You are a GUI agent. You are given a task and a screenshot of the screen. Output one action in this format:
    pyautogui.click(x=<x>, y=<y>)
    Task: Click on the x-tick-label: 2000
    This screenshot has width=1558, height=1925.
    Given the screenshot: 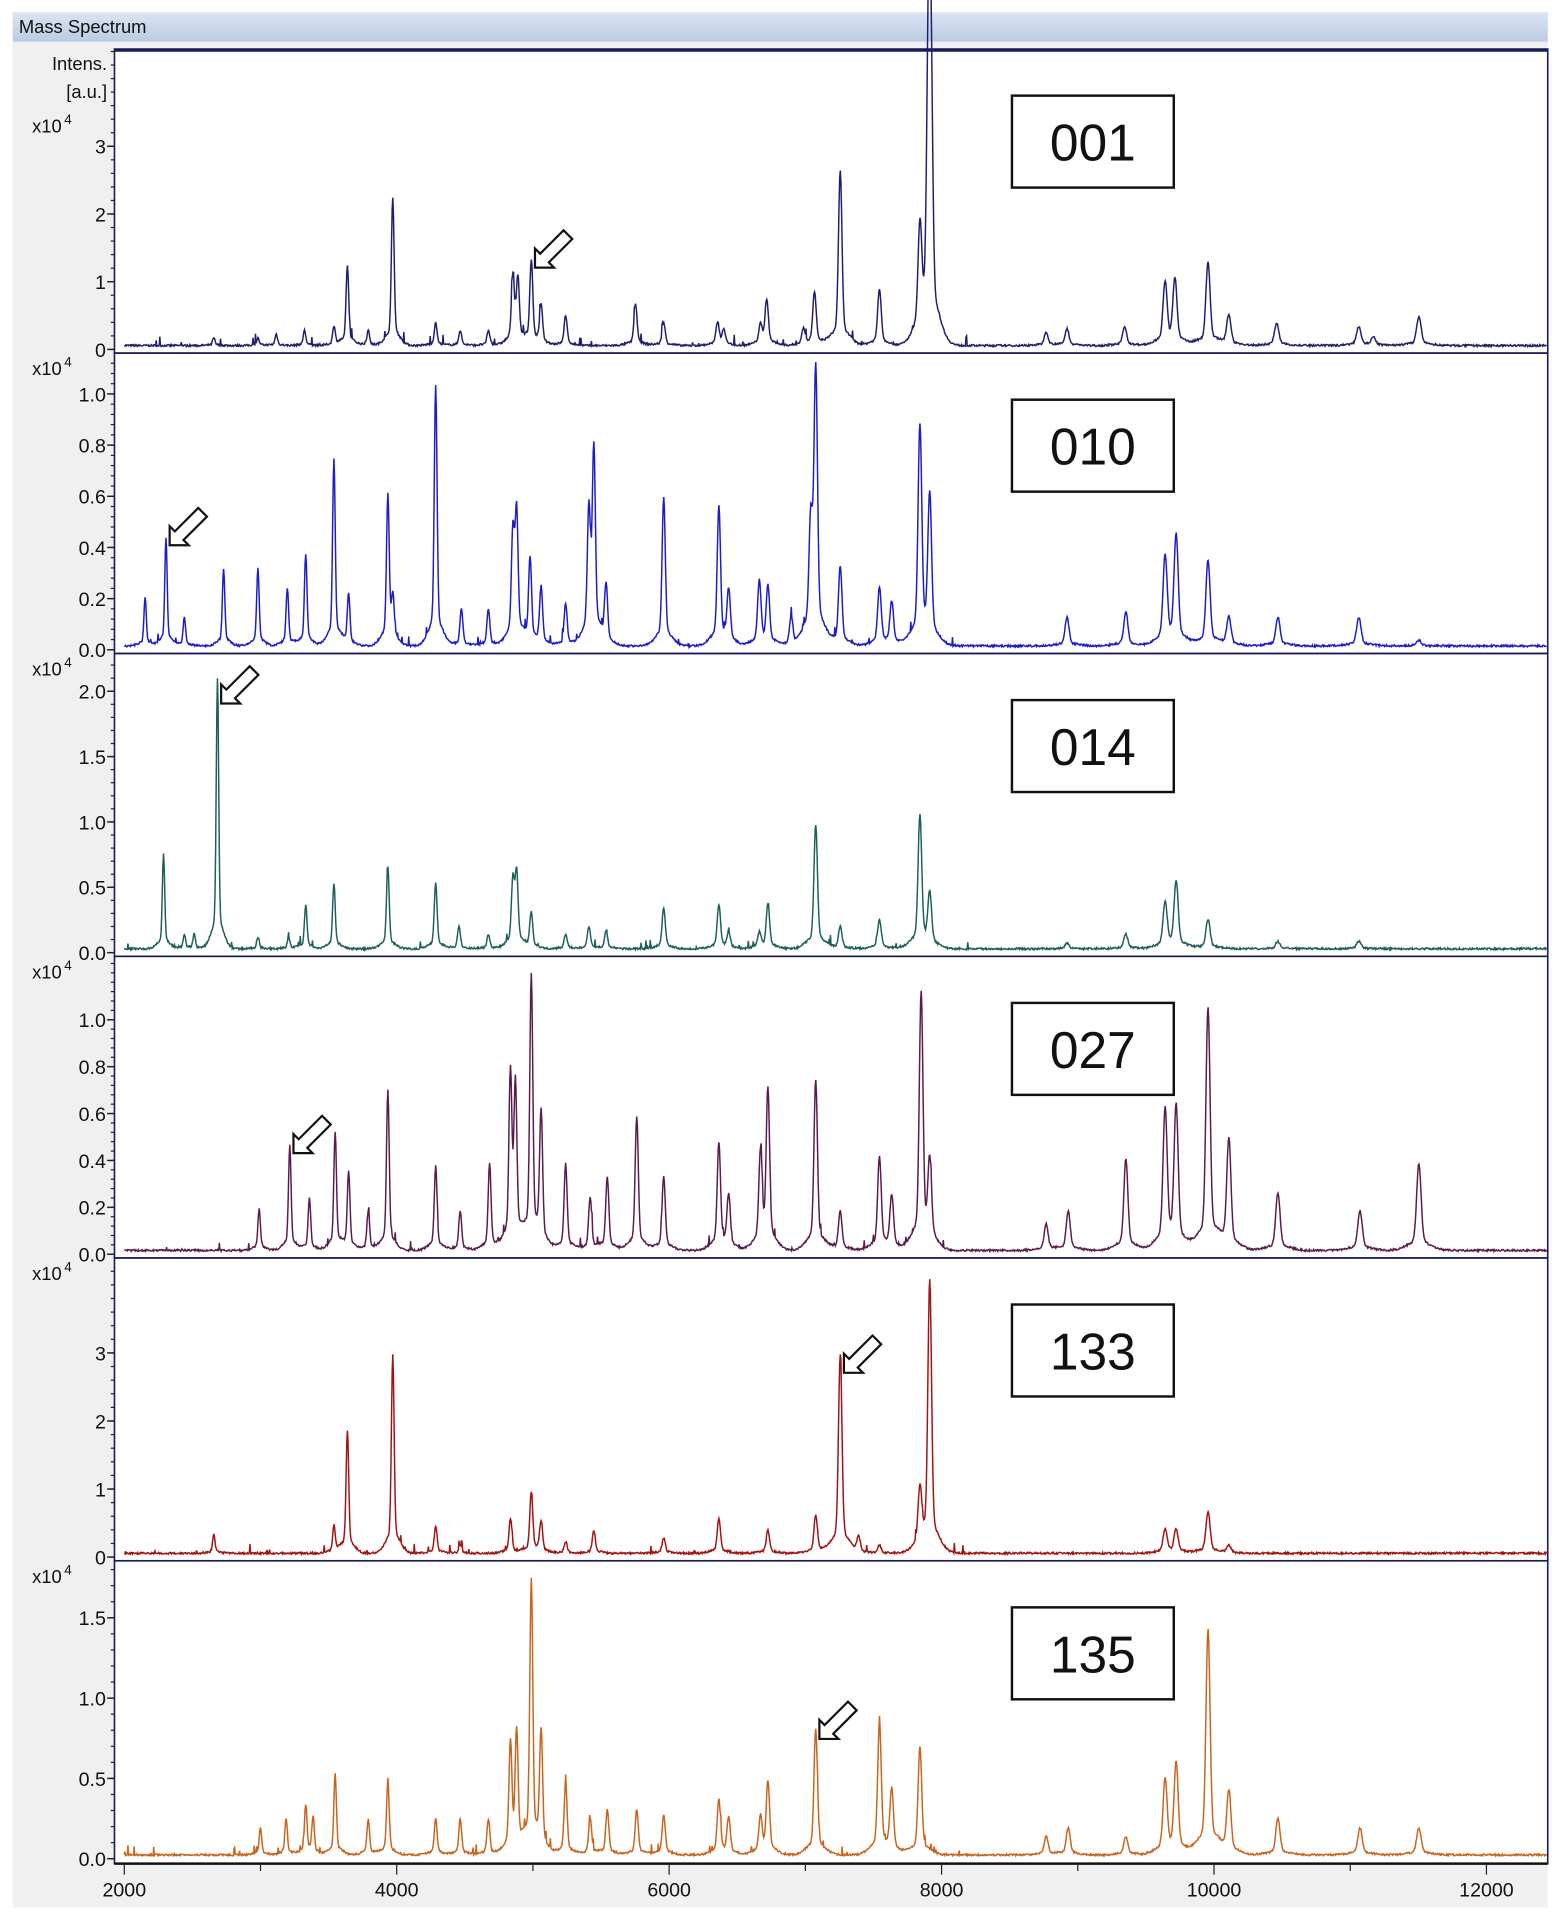 What is the action you would take?
    pyautogui.click(x=124, y=1891)
    